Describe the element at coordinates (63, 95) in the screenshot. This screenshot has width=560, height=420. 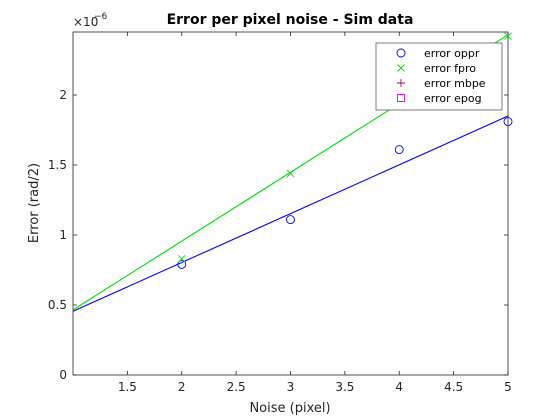
I see `y-tick-label: 2` at that location.